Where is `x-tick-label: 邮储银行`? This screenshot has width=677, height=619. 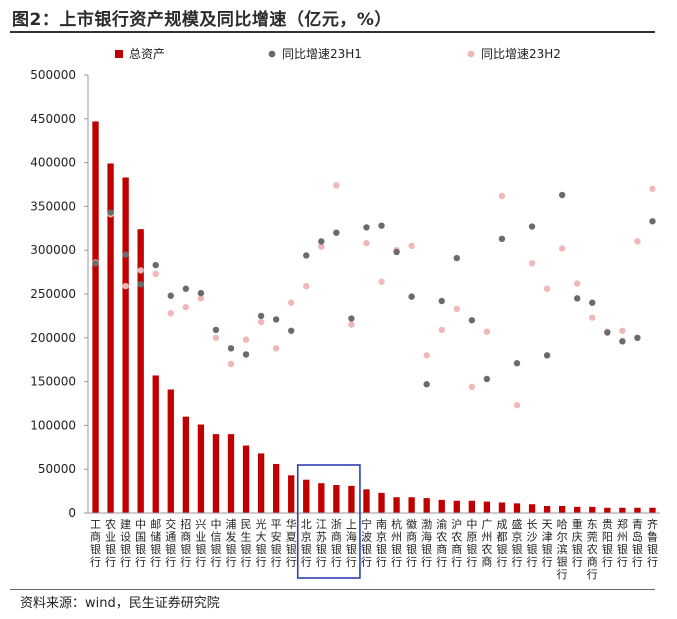 x-tick-label: 邮储银行 is located at coordinates (155, 543).